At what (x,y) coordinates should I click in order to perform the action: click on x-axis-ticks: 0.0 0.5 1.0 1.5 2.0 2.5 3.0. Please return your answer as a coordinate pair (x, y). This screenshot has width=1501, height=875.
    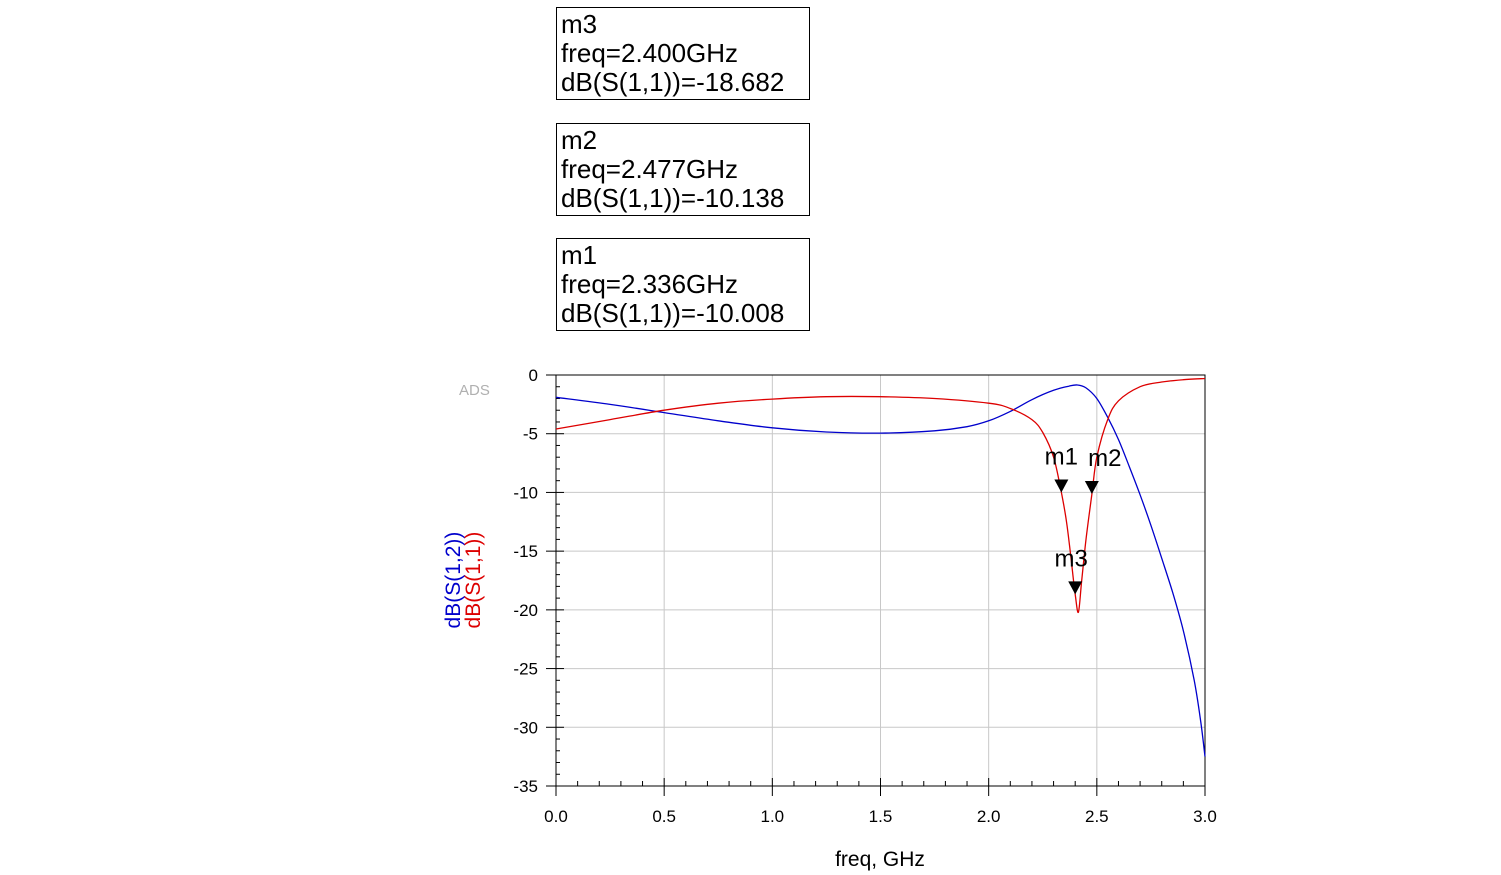
    Looking at the image, I should click on (880, 806).